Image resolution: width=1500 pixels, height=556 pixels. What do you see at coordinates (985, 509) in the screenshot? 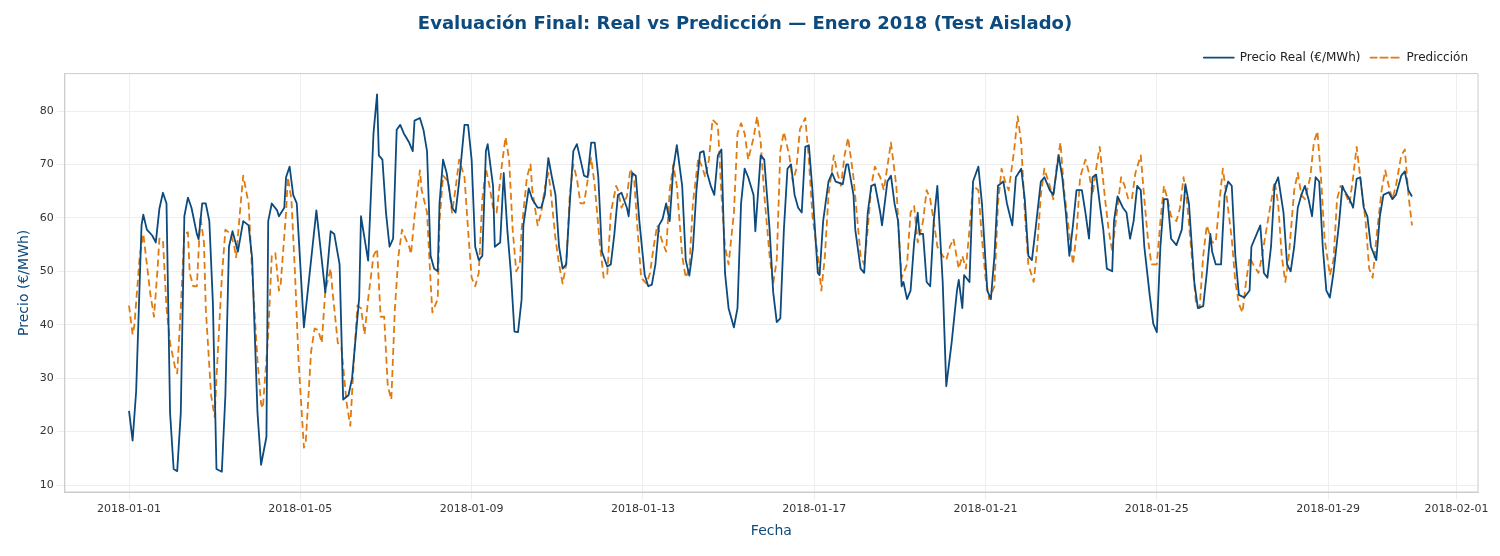
I see `x-tick-label: 2018-01-21` at bounding box center [985, 509].